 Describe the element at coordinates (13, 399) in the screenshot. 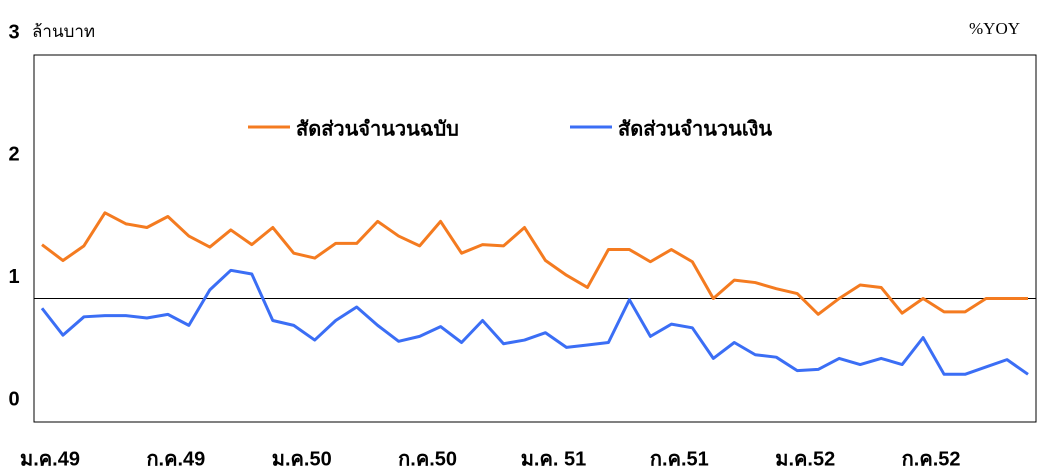

I see `y-tick-label: 0` at that location.